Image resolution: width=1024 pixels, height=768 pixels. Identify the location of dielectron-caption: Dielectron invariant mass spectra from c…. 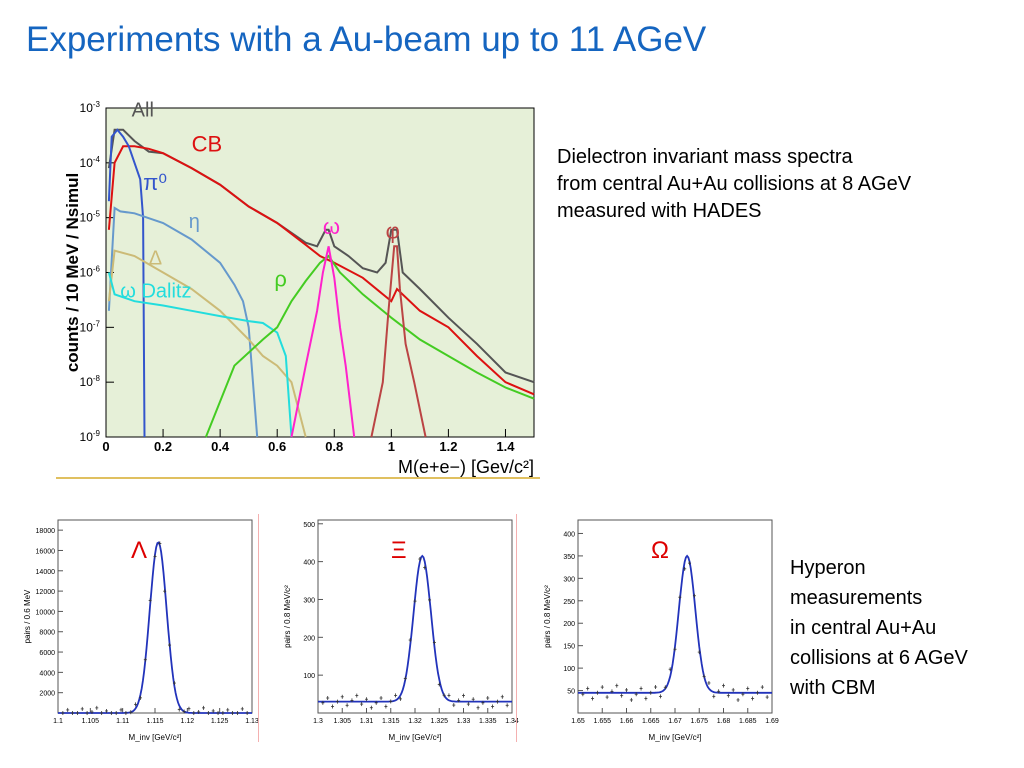
(734, 184).